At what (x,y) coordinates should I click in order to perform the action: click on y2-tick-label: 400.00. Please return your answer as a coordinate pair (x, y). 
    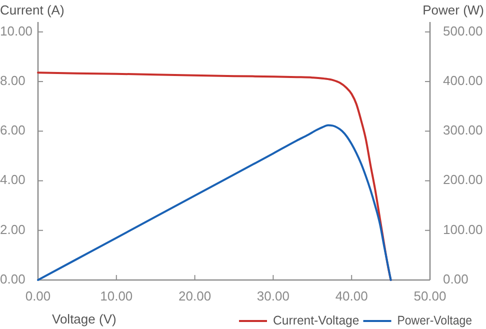
    Looking at the image, I should click on (463, 80).